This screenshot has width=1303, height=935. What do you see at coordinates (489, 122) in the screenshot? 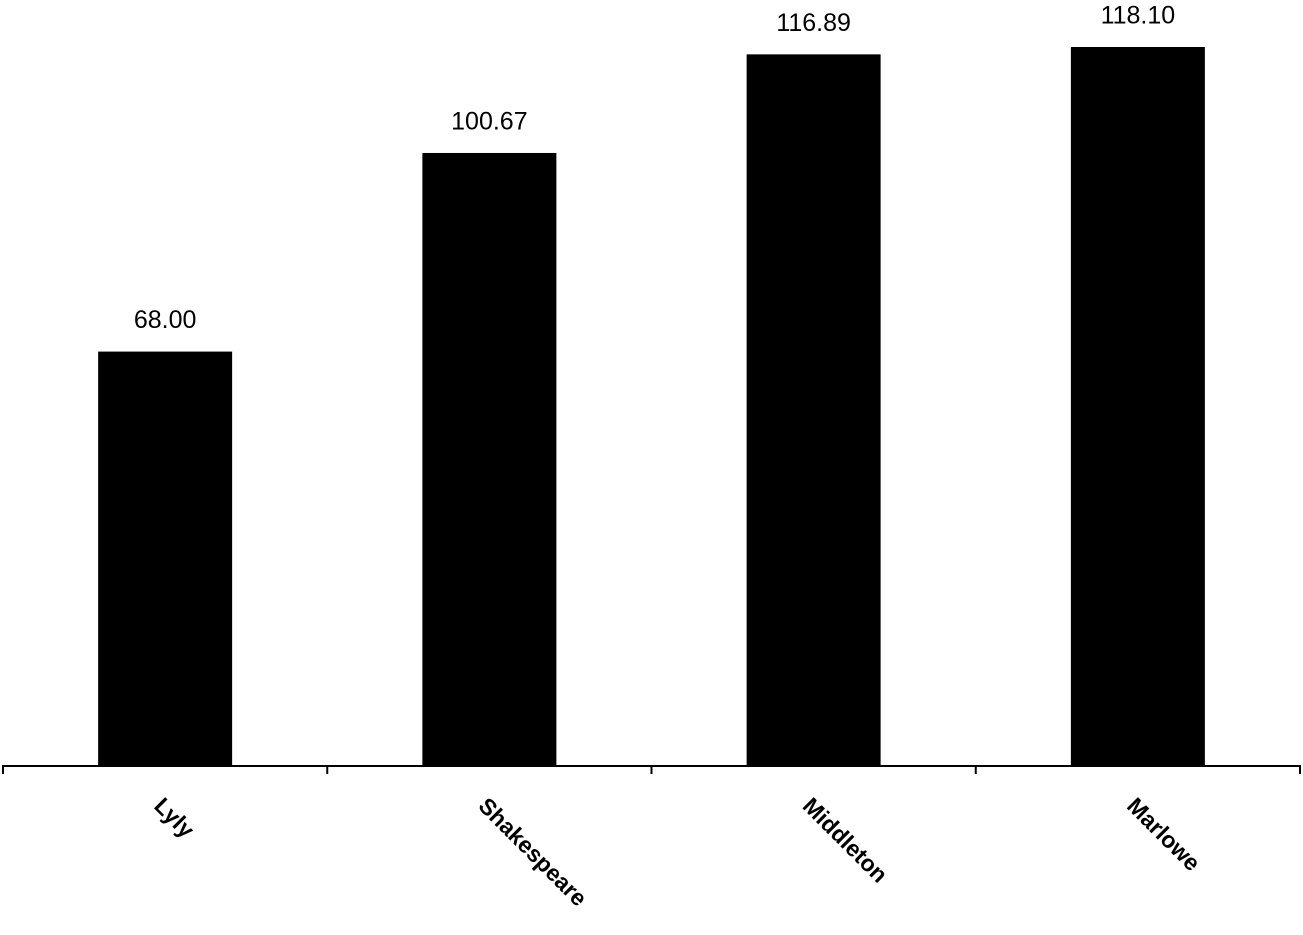
I see `value-label: 100.67` at bounding box center [489, 122].